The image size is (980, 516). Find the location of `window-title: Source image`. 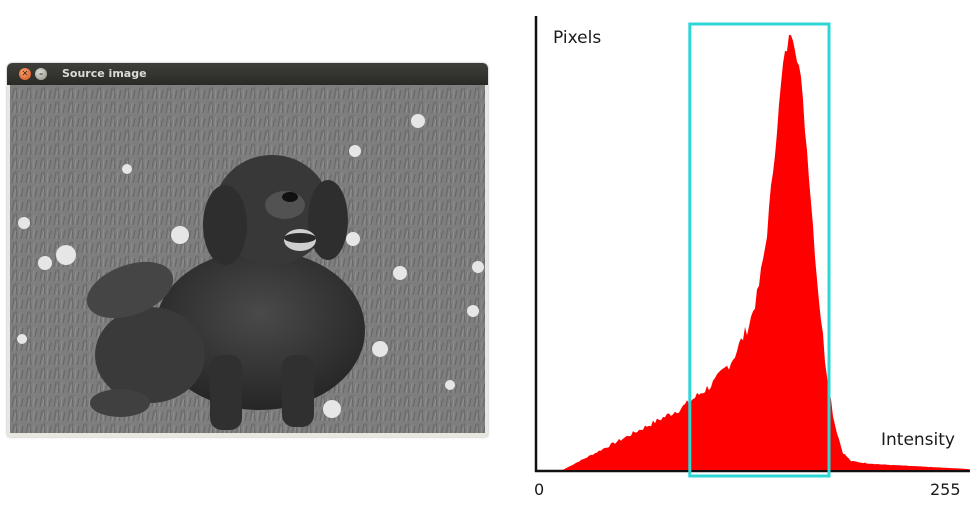

window-title: Source image is located at coordinates (104, 73).